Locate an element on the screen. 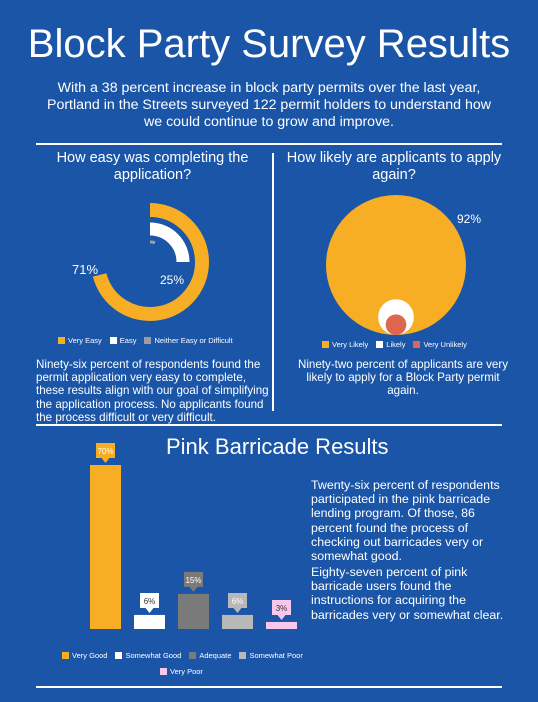  legend-very-poor: Very Poor is located at coordinates (181, 671).